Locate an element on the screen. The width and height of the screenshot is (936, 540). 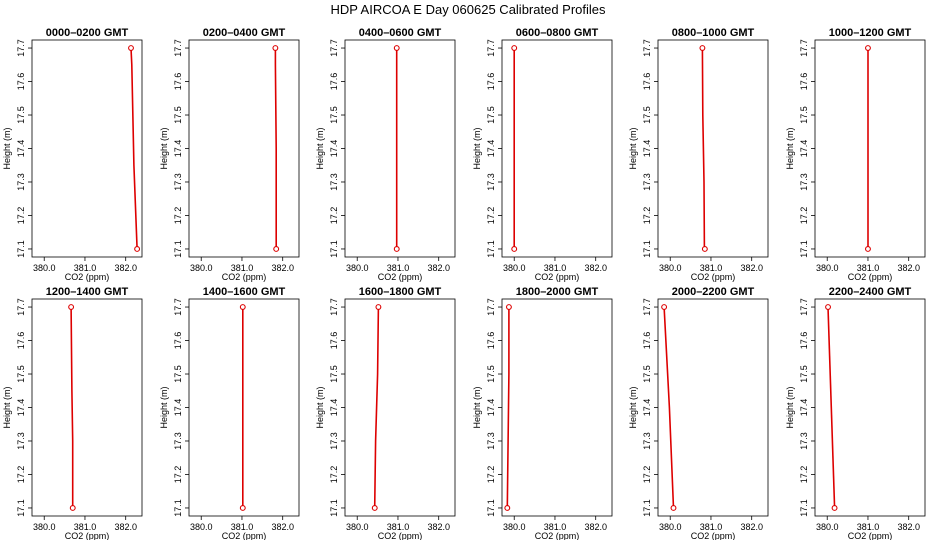
panel-title: 1600–1800 GMT is located at coordinates (400, 292).